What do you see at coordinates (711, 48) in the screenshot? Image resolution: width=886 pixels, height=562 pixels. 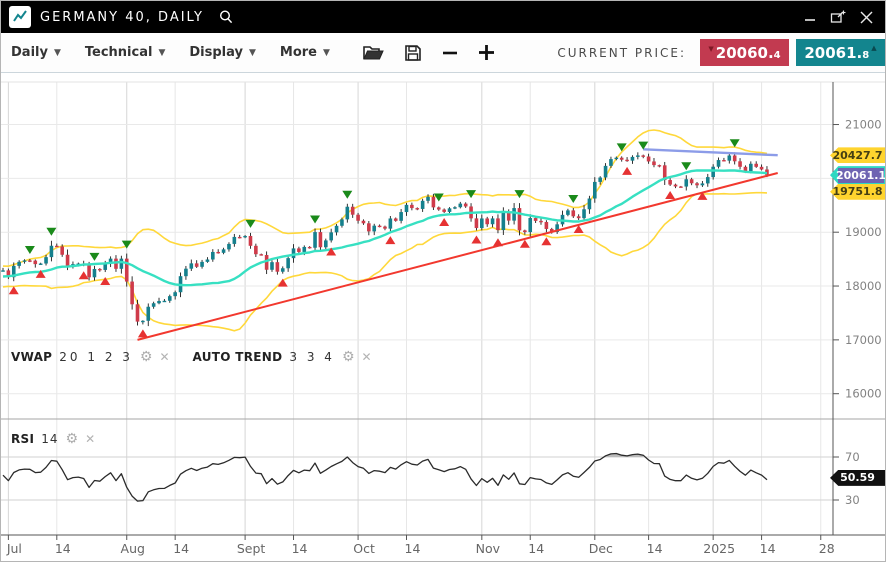 I see `arrow-down-icon: ▼` at bounding box center [711, 48].